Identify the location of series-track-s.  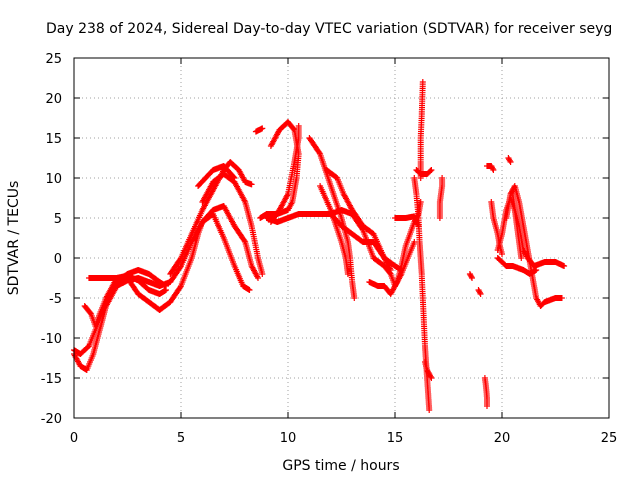
(421, 130).